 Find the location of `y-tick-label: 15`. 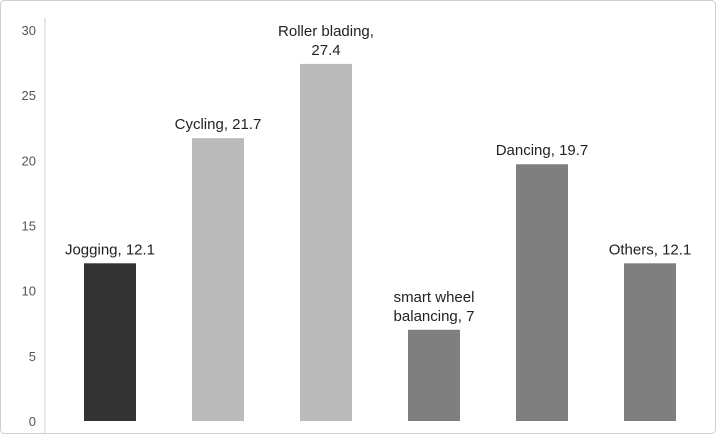

y-tick-label: 15 is located at coordinates (29, 226).